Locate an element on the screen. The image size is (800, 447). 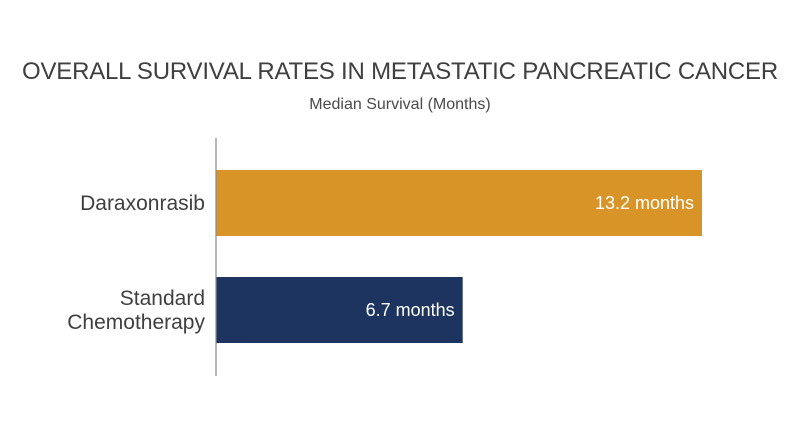
category-label-1: Standard Chemotherapy is located at coordinates (136, 310).